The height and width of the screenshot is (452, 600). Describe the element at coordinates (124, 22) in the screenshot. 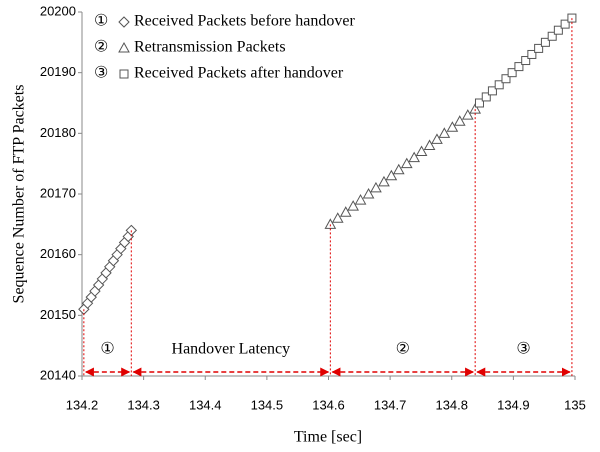

I see `marker-diamond` at that location.